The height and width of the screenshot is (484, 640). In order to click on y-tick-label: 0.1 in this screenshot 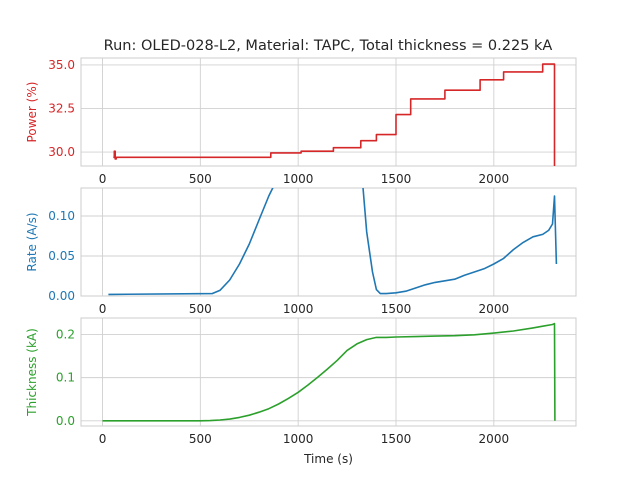, I will do `click(65, 378)`.